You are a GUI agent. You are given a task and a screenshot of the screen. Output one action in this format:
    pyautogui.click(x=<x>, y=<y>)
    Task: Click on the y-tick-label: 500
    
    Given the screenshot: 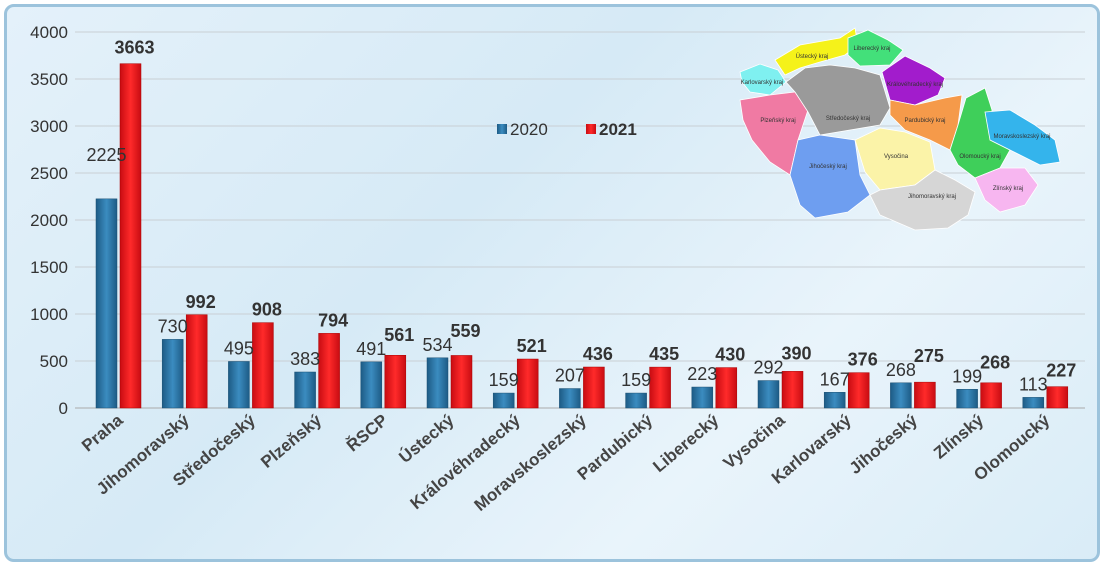 What is the action you would take?
    pyautogui.click(x=54, y=361)
    